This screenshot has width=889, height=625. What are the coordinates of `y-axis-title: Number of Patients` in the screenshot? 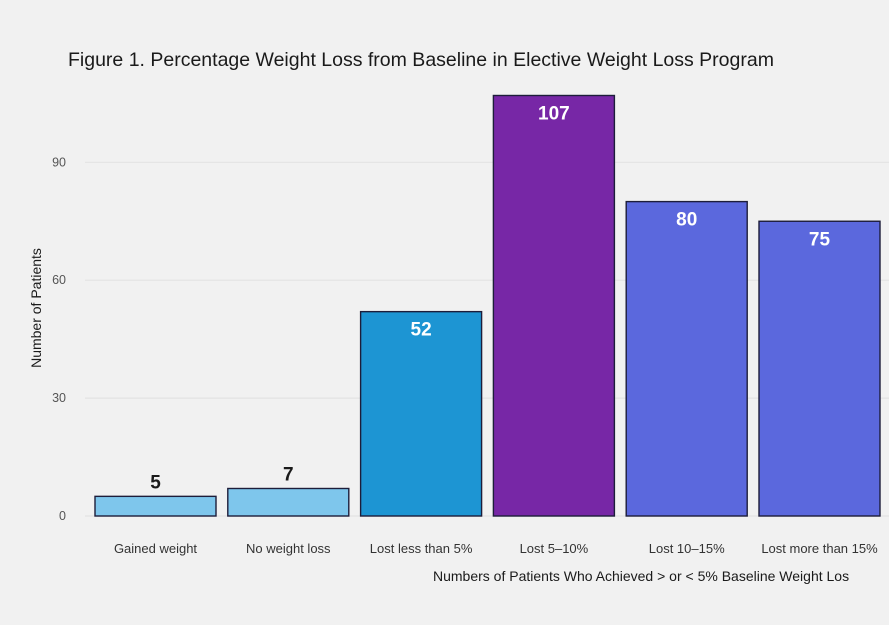 It's located at (36, 308).